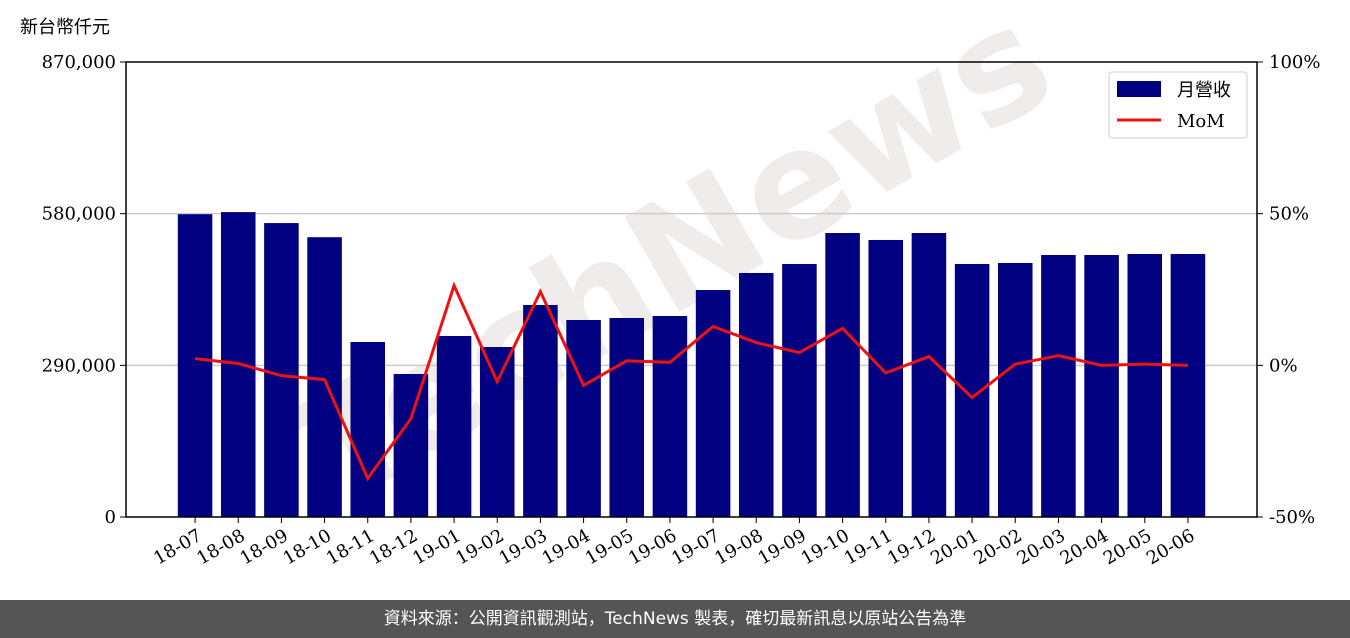 This screenshot has width=1350, height=638. What do you see at coordinates (868, 547) in the screenshot?
I see `x-tick-label: 19-11` at bounding box center [868, 547].